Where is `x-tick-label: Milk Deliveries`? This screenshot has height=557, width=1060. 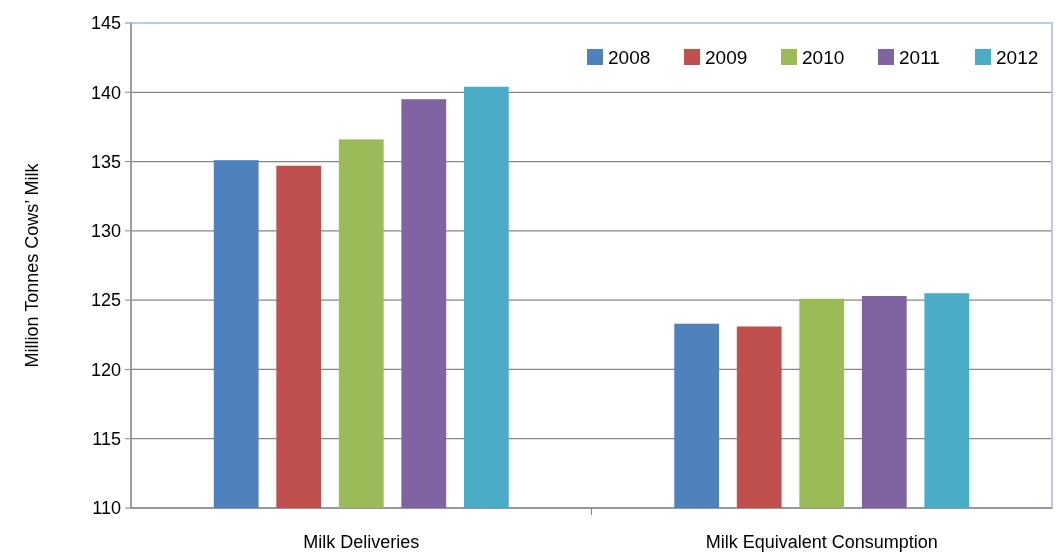 x-tick-label: Milk Deliveries is located at coordinates (361, 542).